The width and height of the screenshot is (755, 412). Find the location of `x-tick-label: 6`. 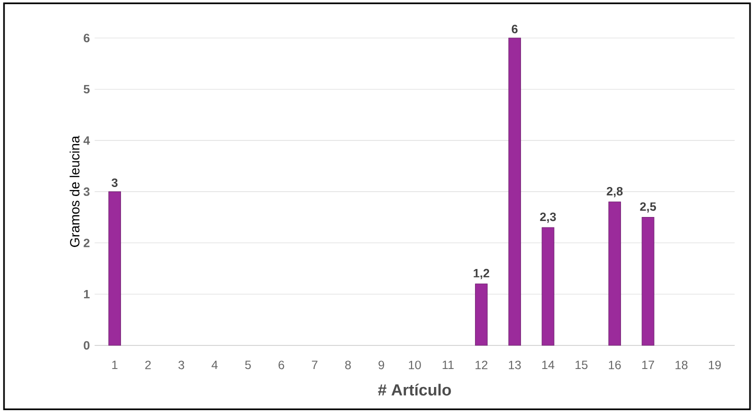

x-tick-label: 6 is located at coordinates (281, 365).